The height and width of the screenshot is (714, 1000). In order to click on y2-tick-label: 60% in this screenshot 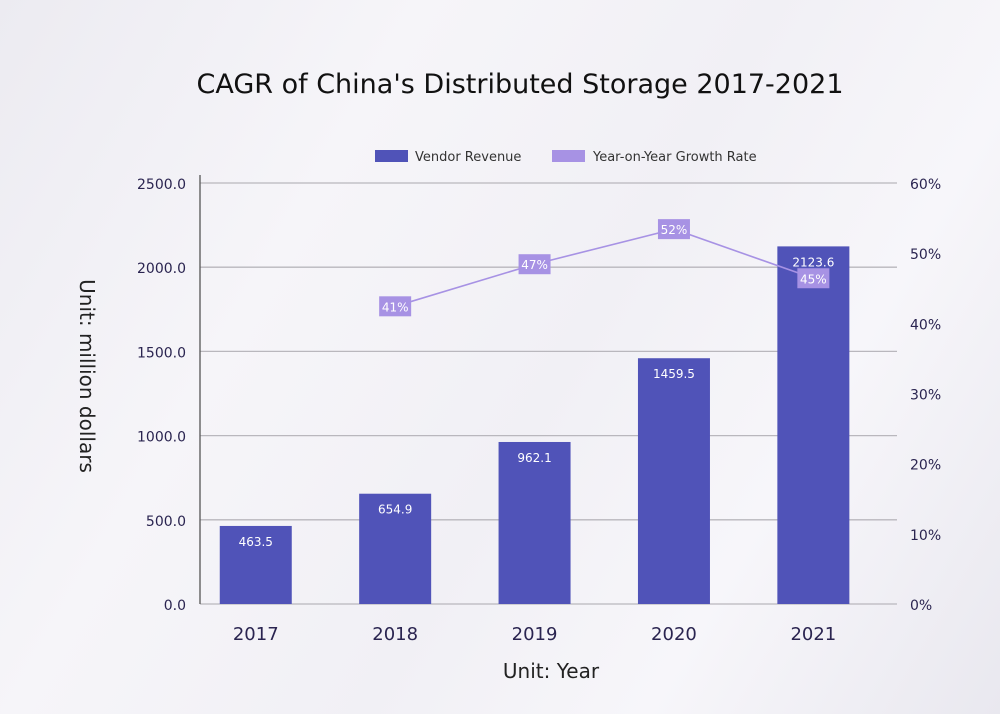, I will do `click(925, 185)`.